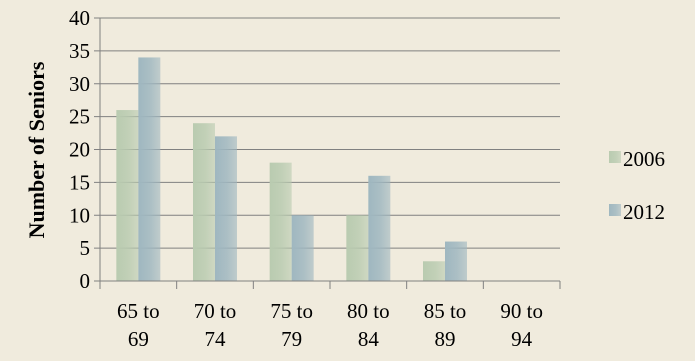 This screenshot has height=361, width=695. Describe the element at coordinates (291, 339) in the screenshot. I see `x-tick-label: 79` at that location.